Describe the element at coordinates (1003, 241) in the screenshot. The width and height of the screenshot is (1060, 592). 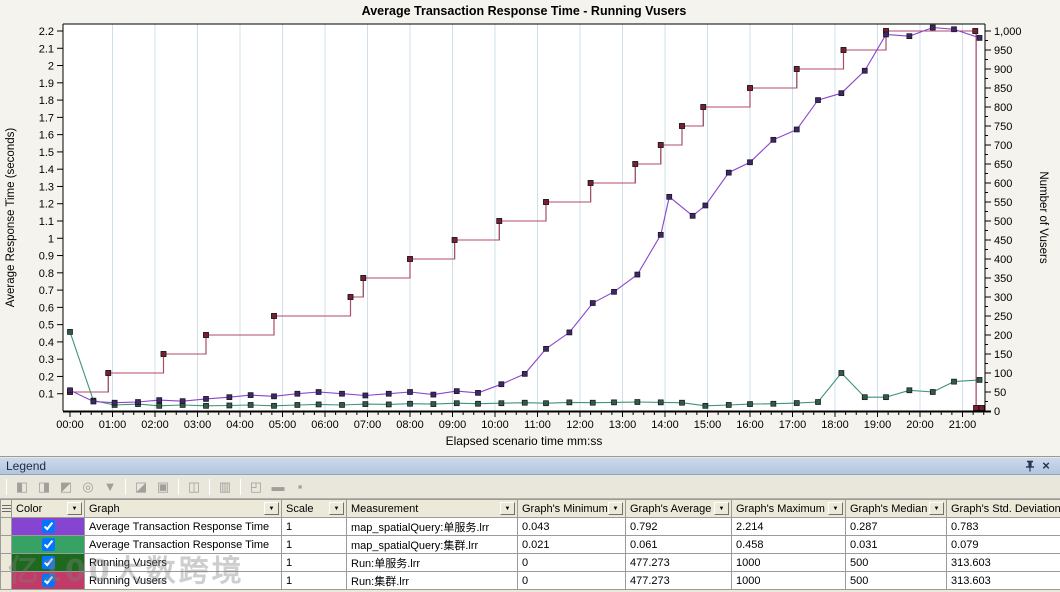
I see `svg-text: 450` at that location.